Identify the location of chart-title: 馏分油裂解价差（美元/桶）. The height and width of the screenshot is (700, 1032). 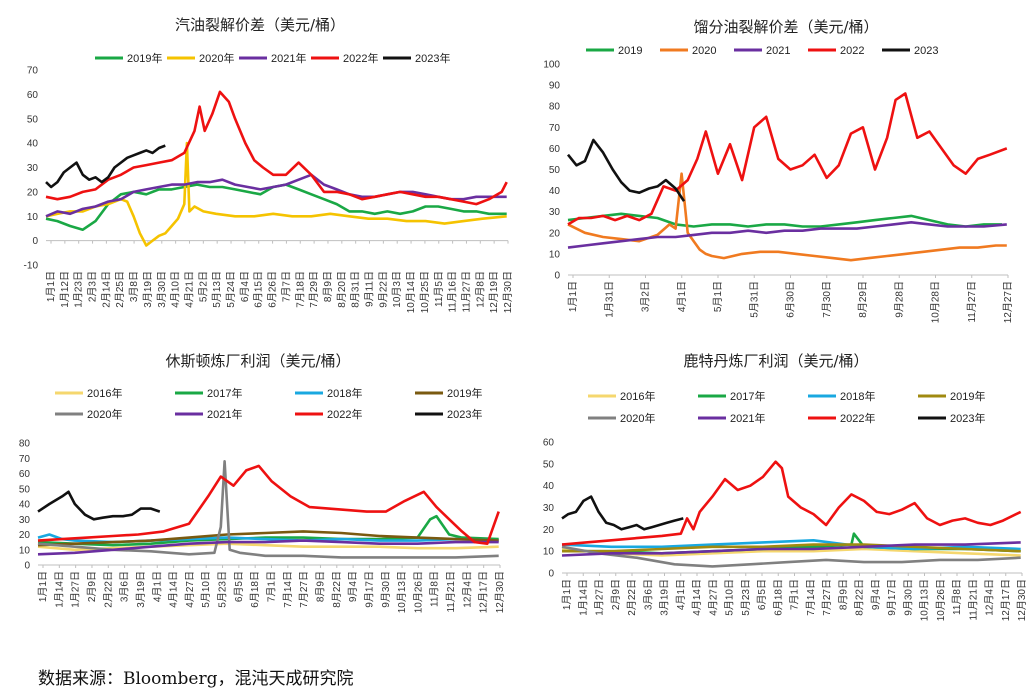
(785, 27).